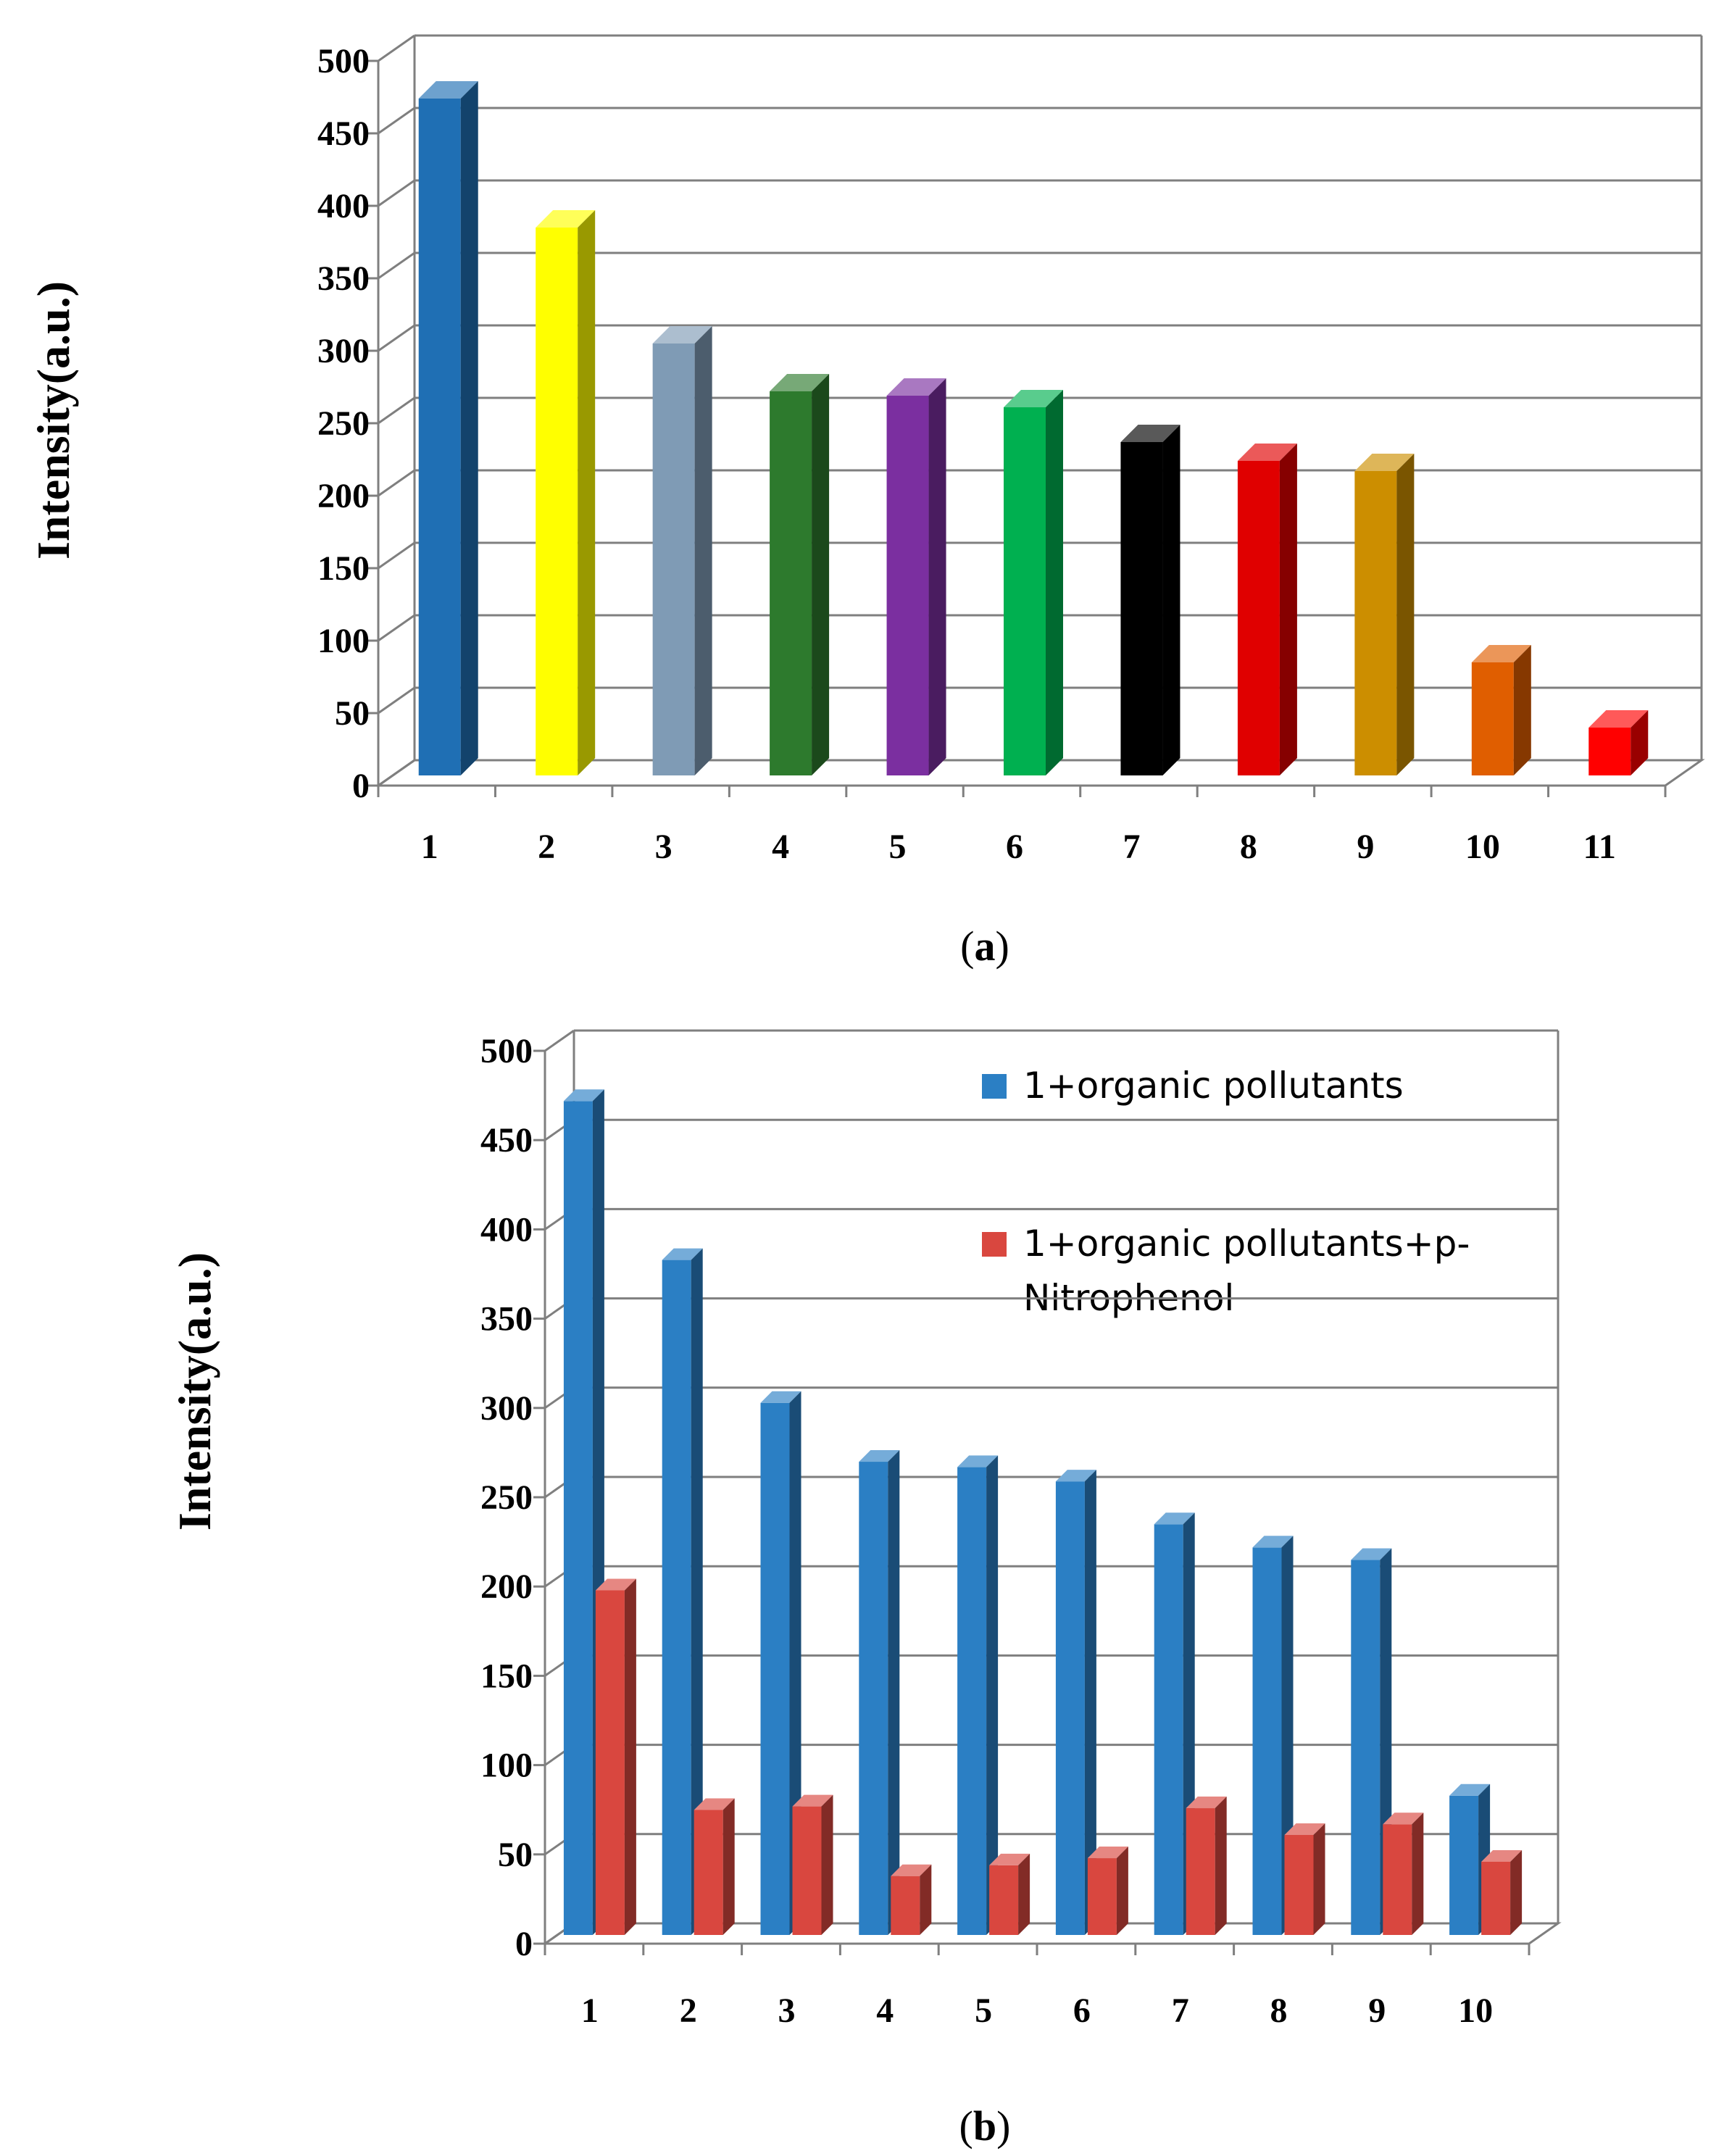  Describe the element at coordinates (344, 423) in the screenshot. I see `chart-a-ytick-label-5: 250` at that location.